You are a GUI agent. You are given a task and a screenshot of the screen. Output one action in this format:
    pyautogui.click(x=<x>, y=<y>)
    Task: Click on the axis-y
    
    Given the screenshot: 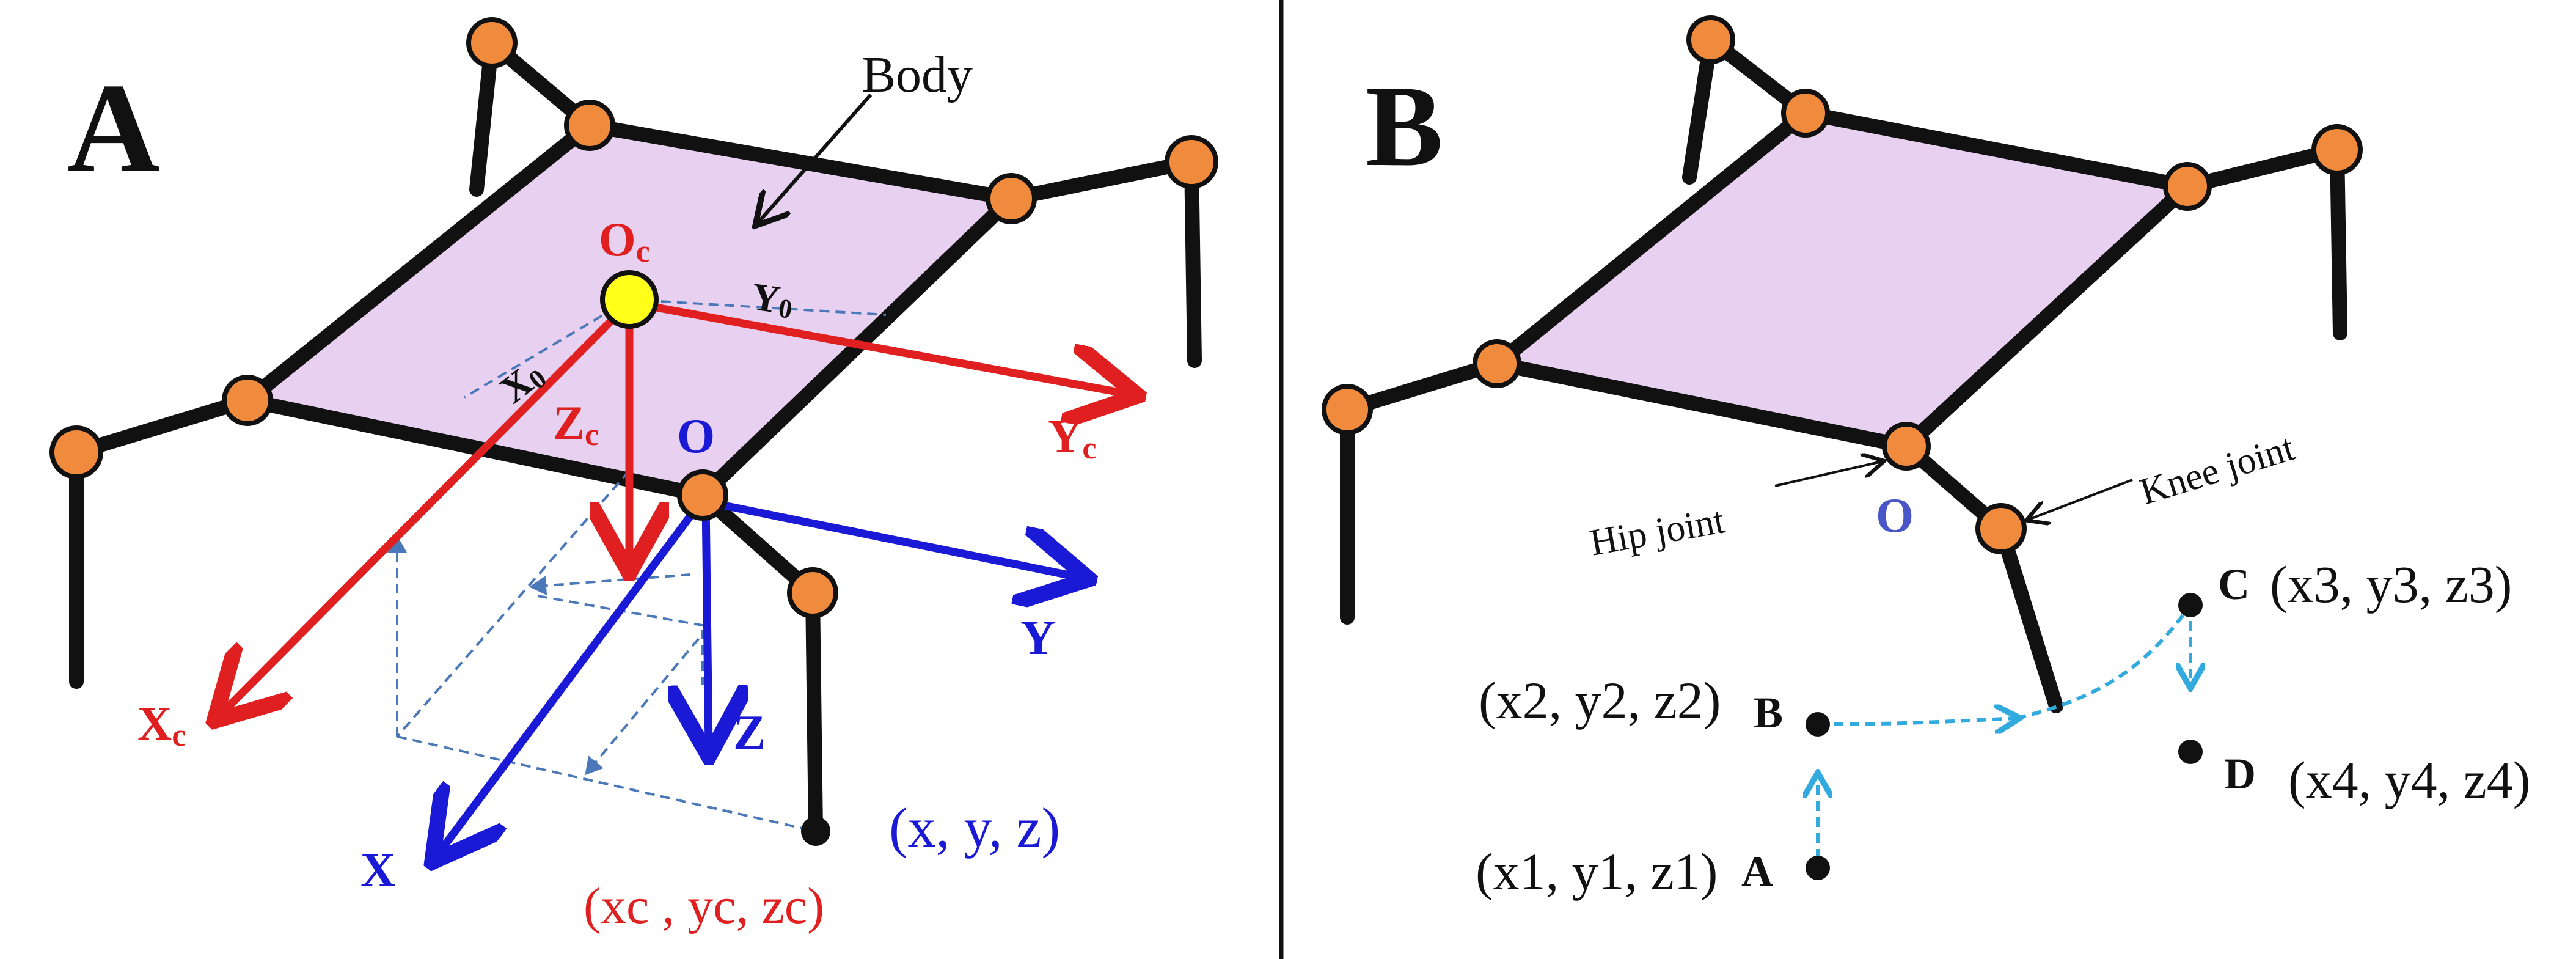 What is the action you would take?
    pyautogui.click(x=891, y=537)
    